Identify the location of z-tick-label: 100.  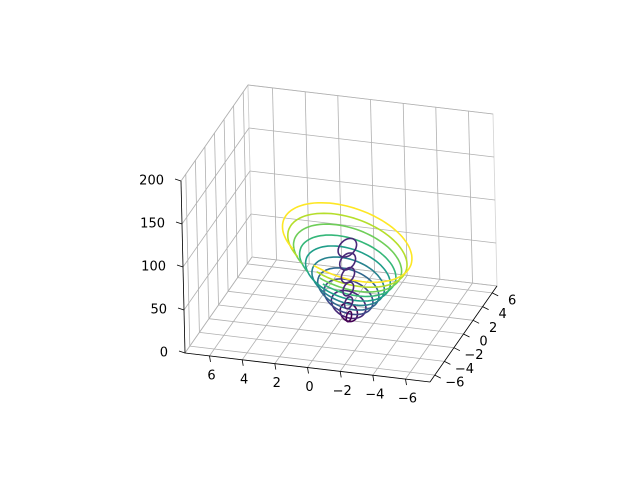
(153, 267).